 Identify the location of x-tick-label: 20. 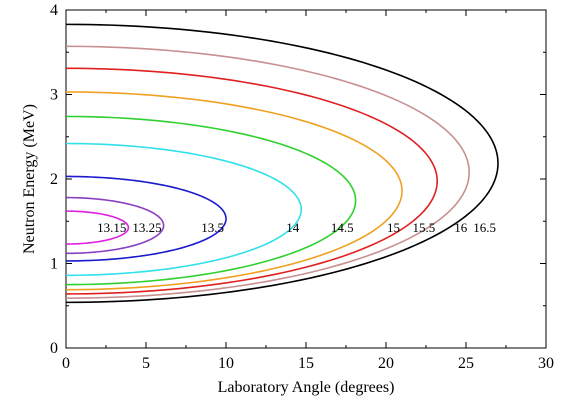
(386, 363).